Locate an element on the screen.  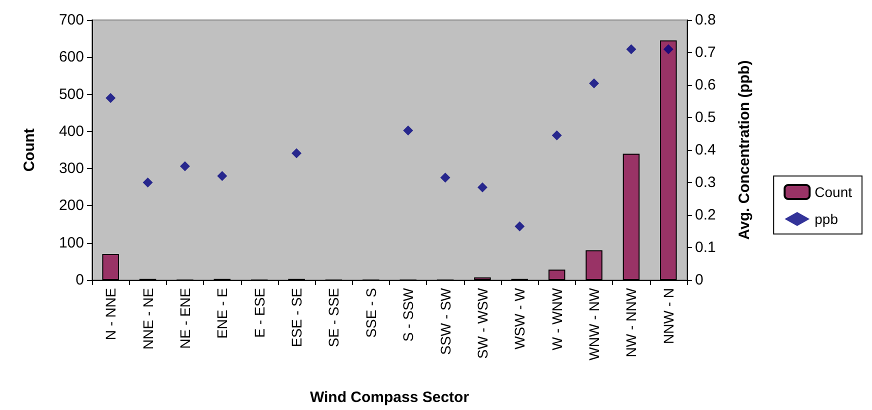
x-tick-label: ESE - SE is located at coordinates (296, 318).